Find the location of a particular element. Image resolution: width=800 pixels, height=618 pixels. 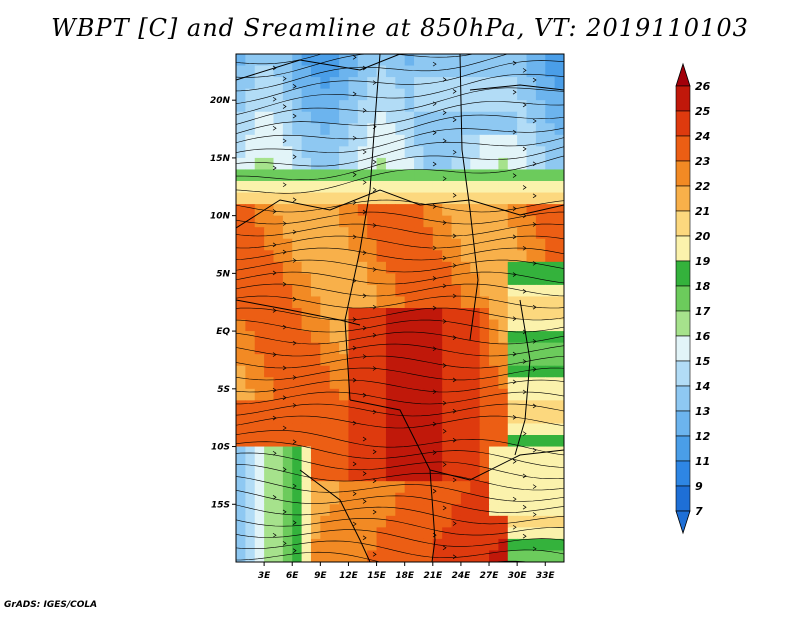

streamline is located at coordinates (400, 163).